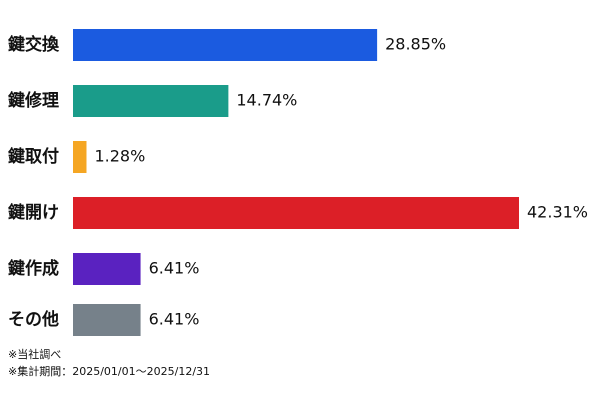  What do you see at coordinates (33, 212) in the screenshot?
I see `category-label: 鍵開け` at bounding box center [33, 212].